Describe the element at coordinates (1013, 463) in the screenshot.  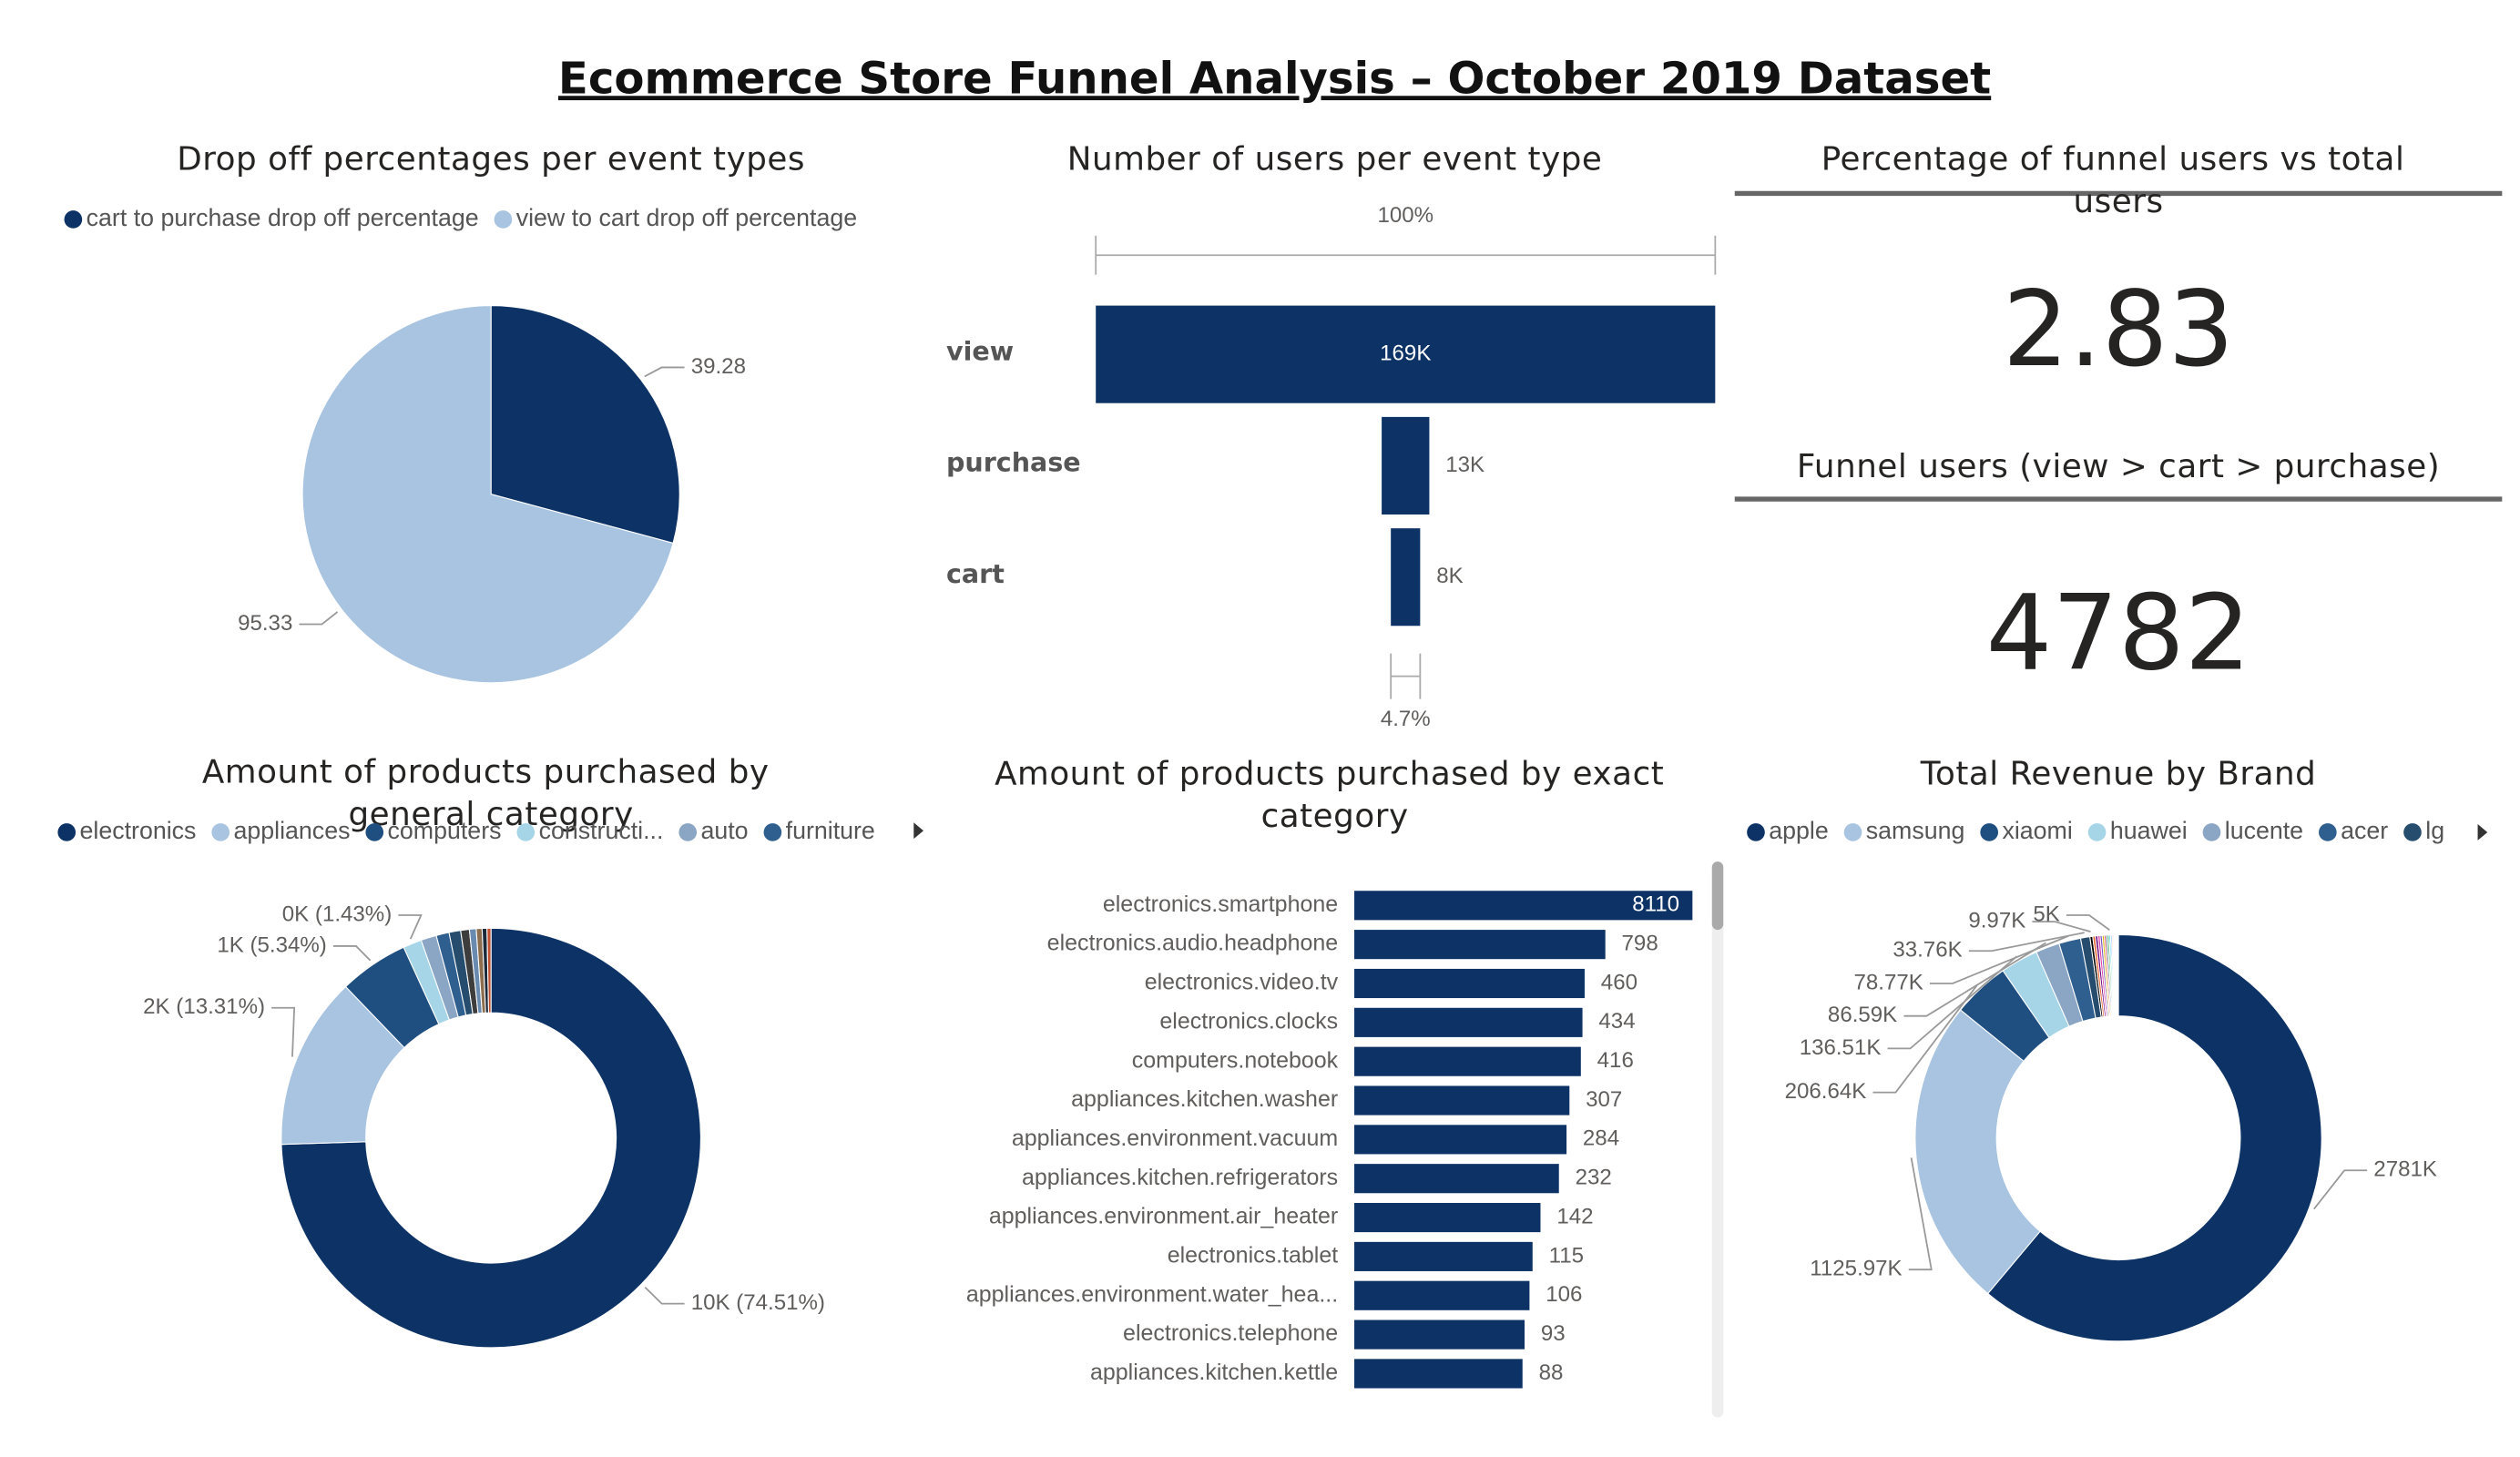
I see `category-label: purchase` at that location.